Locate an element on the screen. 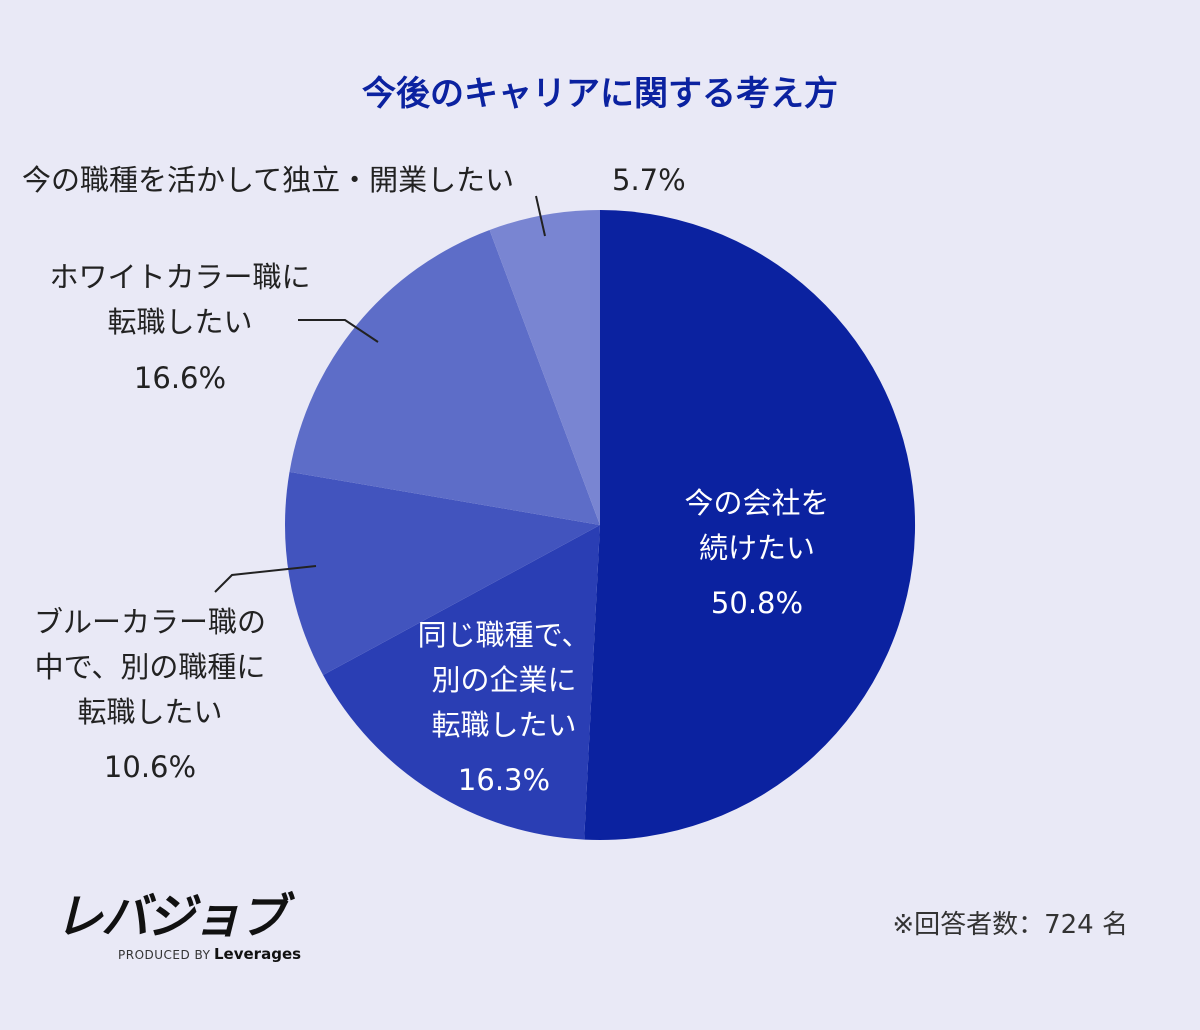 The height and width of the screenshot is (1030, 1200). produced-brand-text: Leverages is located at coordinates (257, 954).